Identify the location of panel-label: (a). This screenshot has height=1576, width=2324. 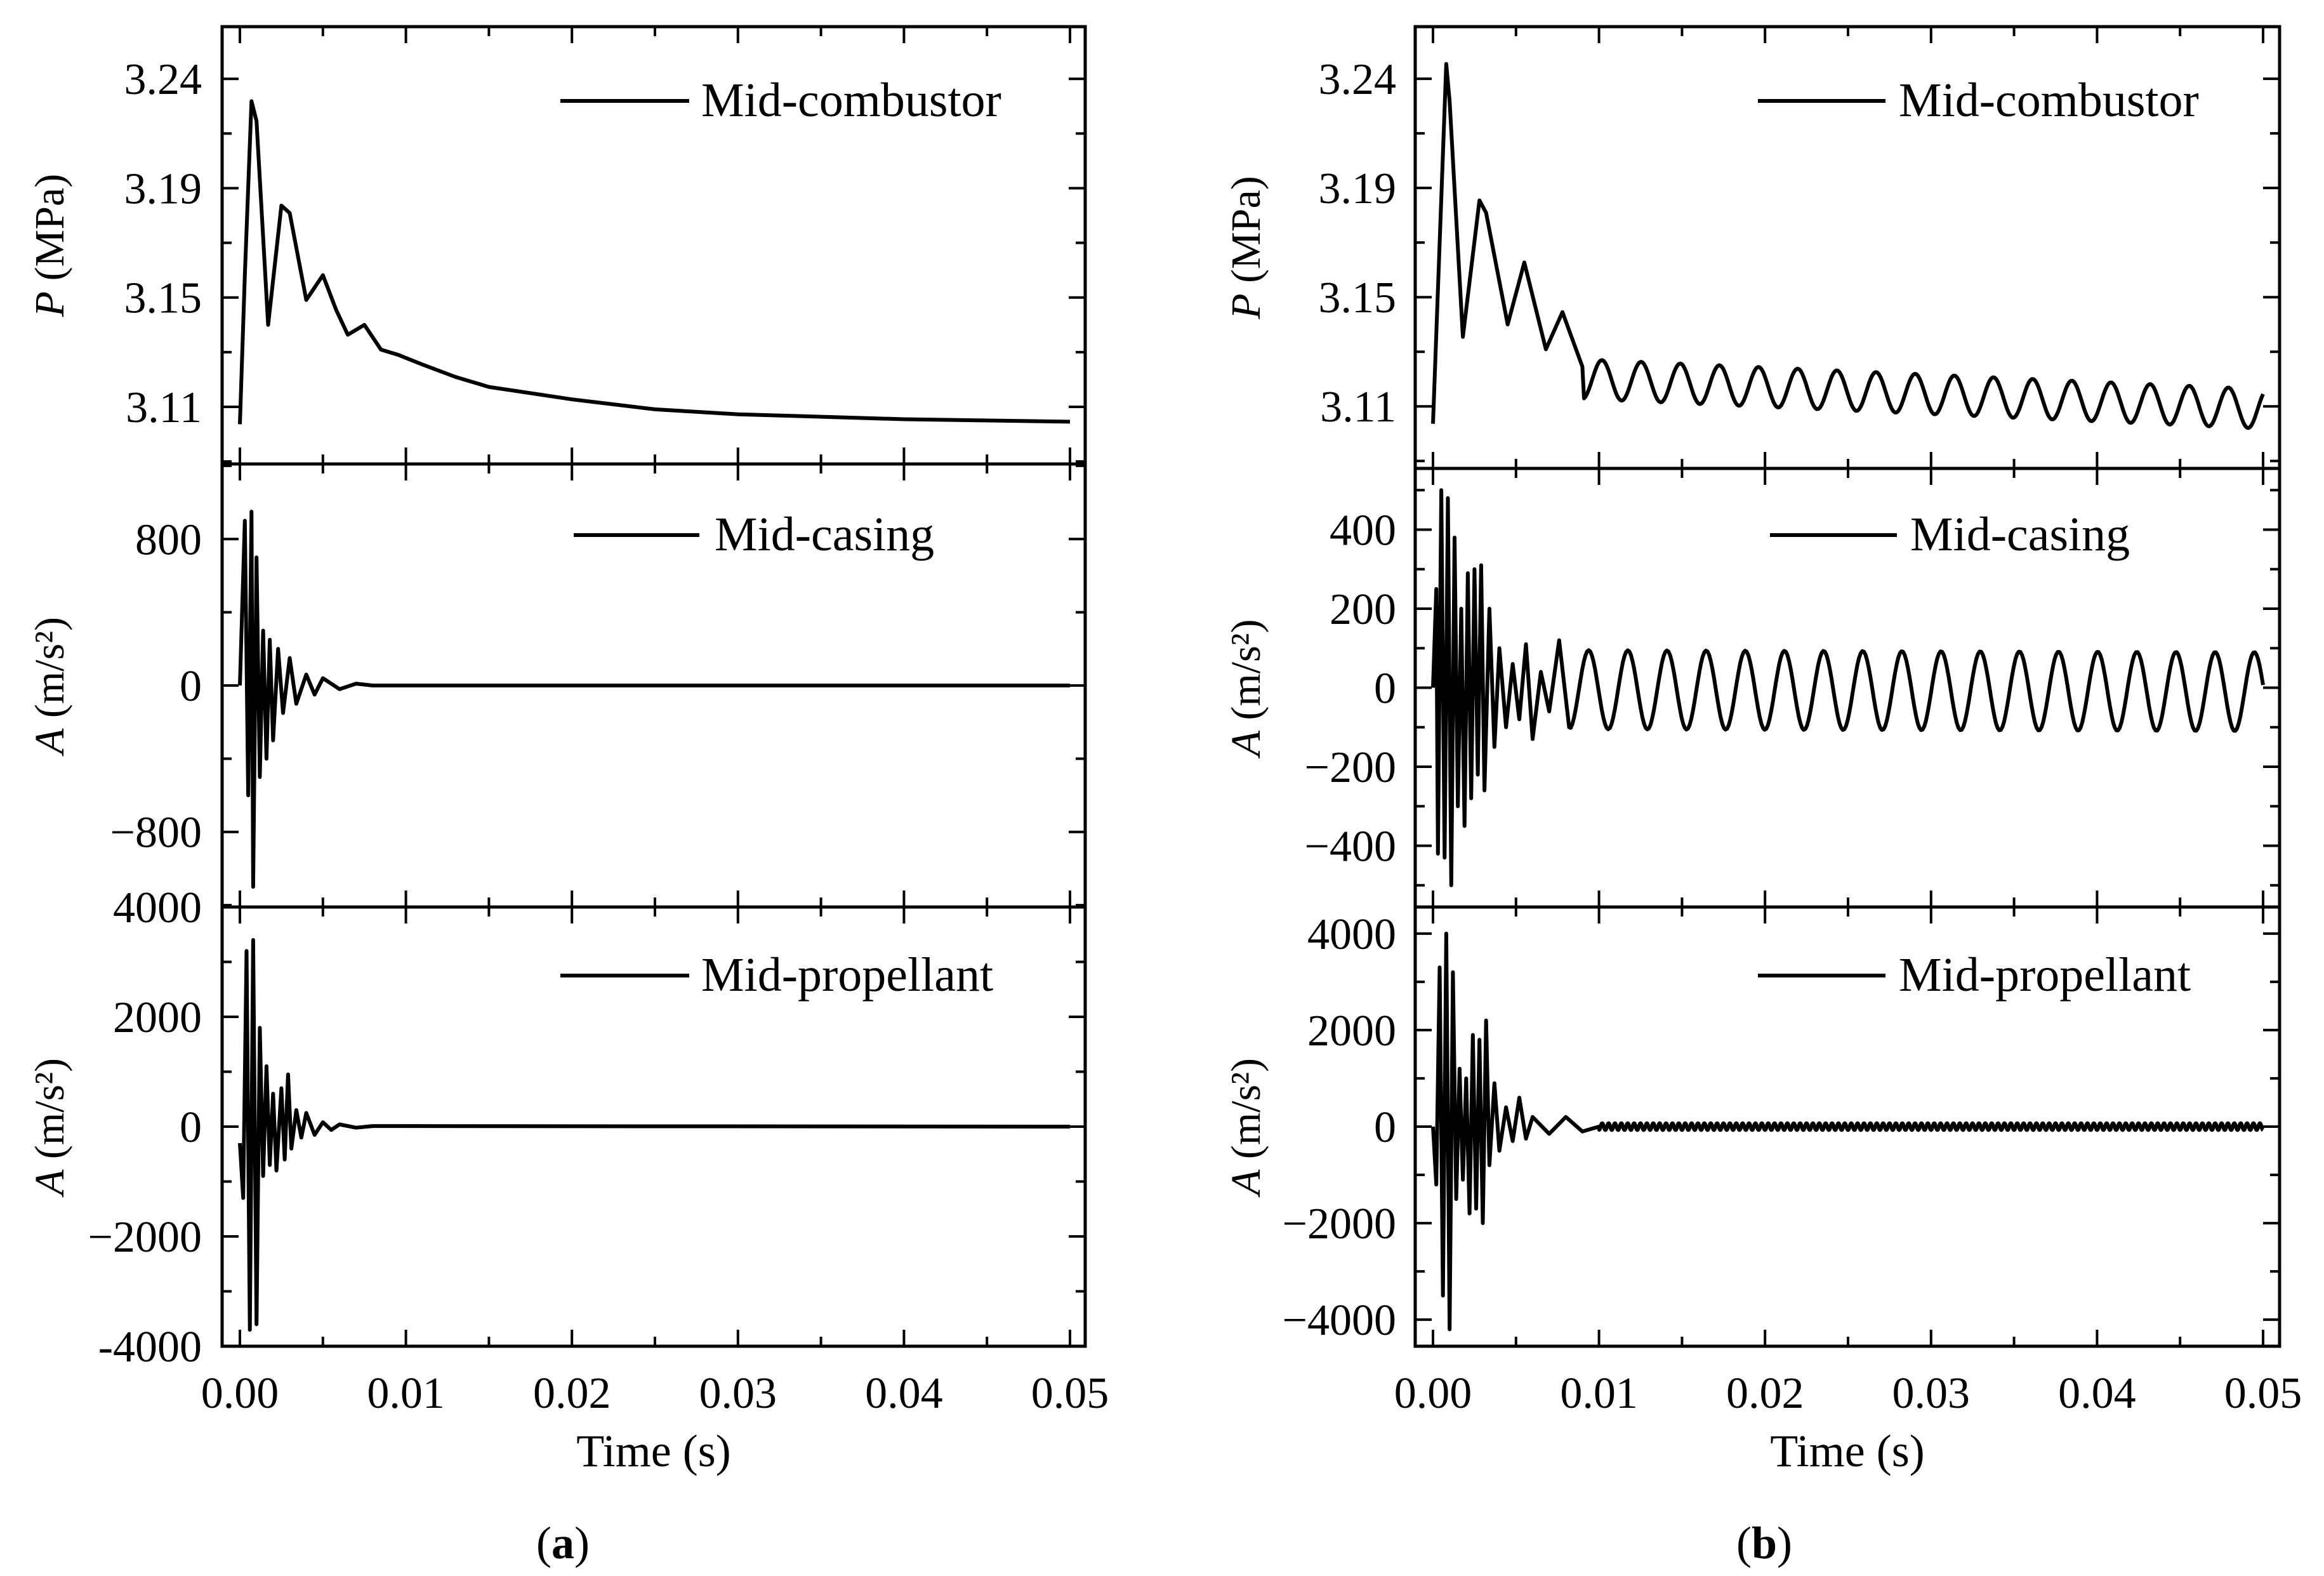
(563, 1543).